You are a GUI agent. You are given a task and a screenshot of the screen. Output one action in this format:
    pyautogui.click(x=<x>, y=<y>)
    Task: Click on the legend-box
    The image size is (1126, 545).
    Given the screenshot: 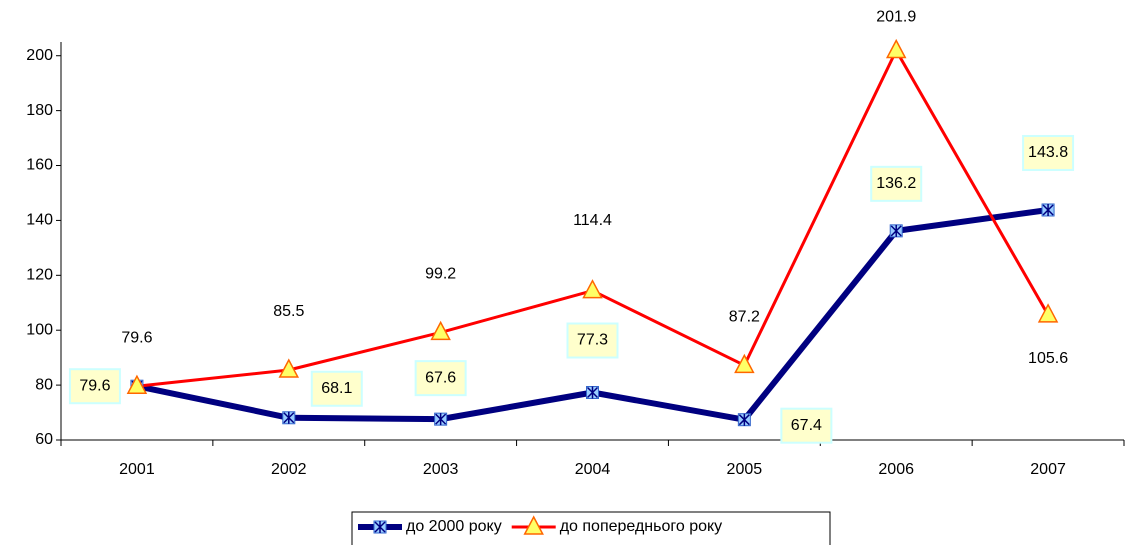 What is the action you would take?
    pyautogui.click(x=591, y=528)
    